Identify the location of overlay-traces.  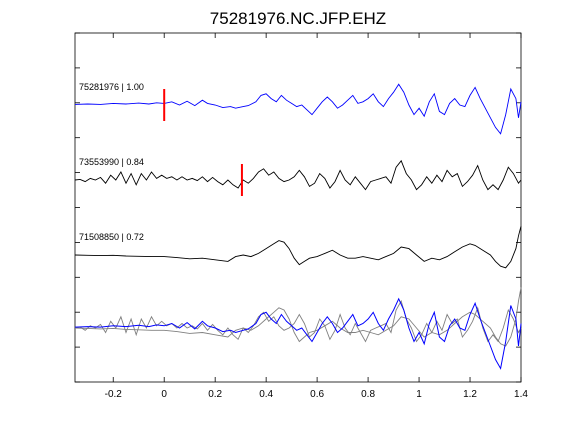
(298, 328).